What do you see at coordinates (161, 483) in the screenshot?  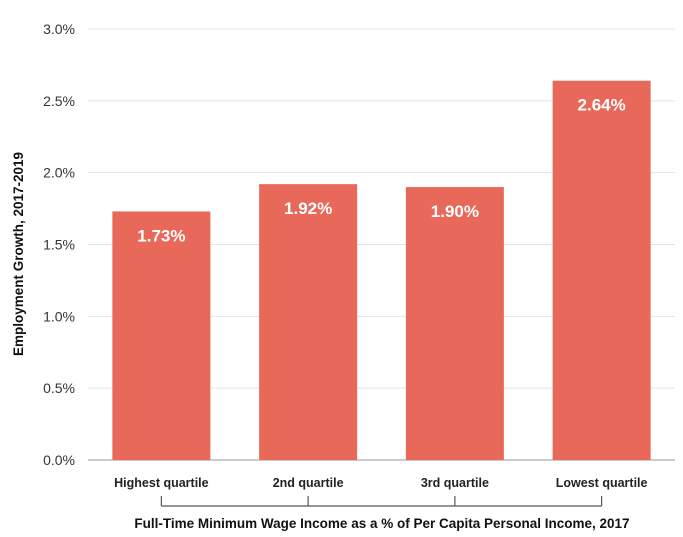 I see `x-category-label: Highest quartile` at bounding box center [161, 483].